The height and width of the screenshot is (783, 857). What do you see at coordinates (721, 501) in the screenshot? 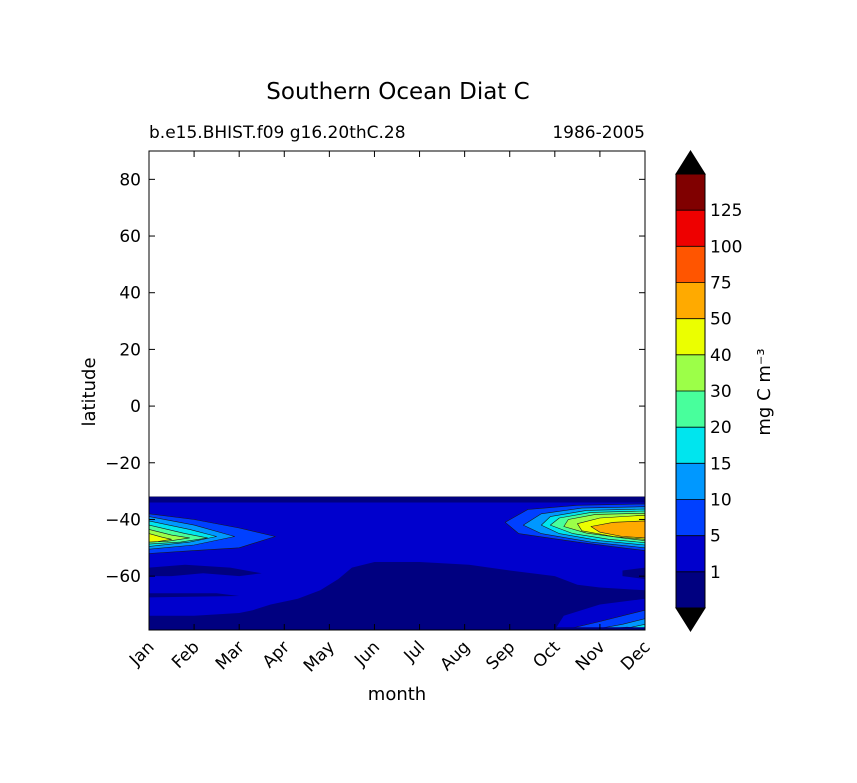
I see `colorbar-tick-label: 10` at bounding box center [721, 501].